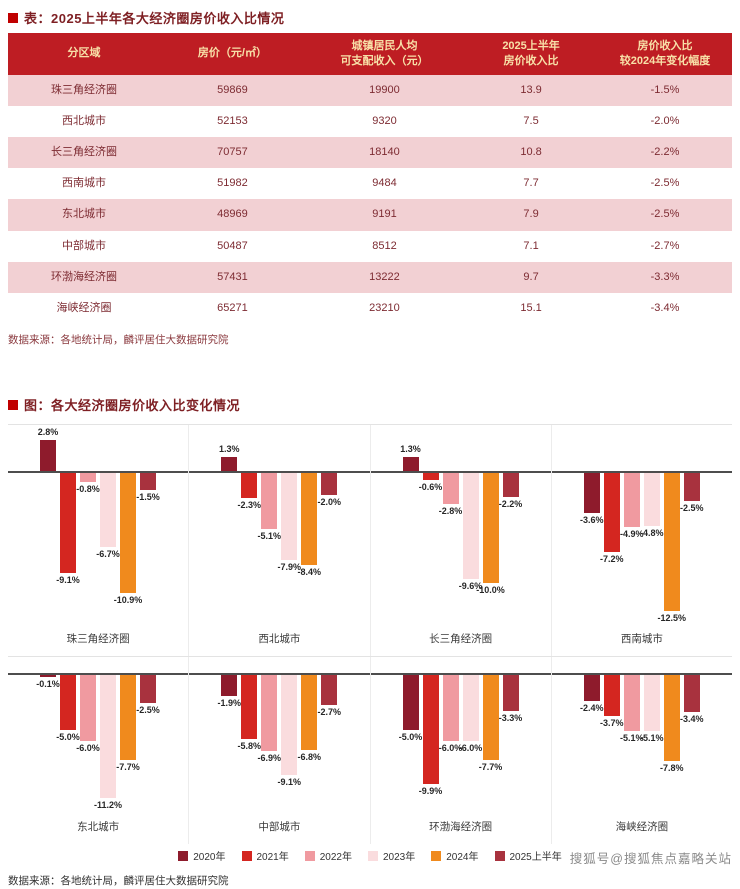 This screenshot has width=740, height=889. What do you see at coordinates (148, 497) in the screenshot?
I see `bar-value-label: -1.5%` at bounding box center [148, 497].